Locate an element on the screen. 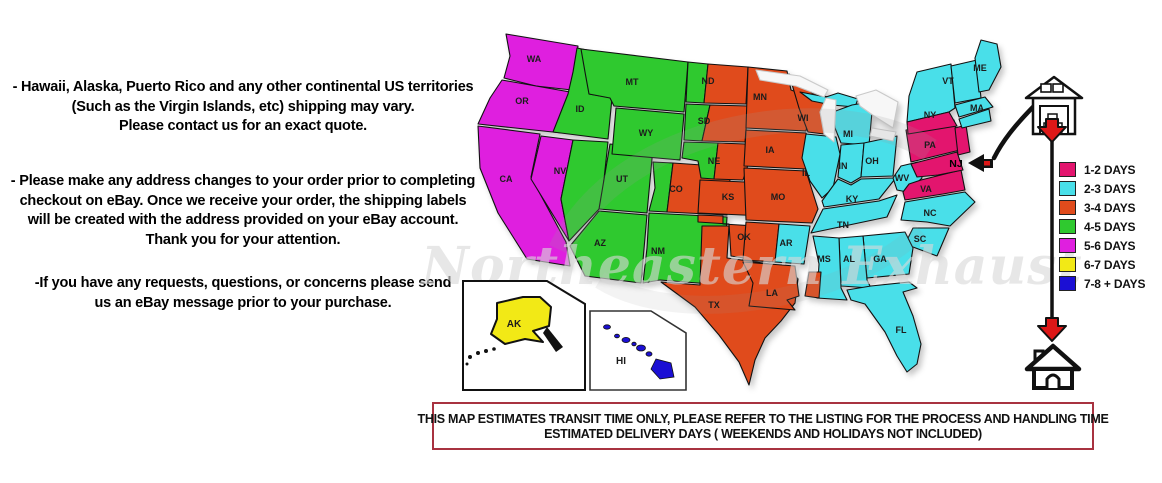 This screenshot has height=483, width=1162. label-ok: OK is located at coordinates (744, 237).